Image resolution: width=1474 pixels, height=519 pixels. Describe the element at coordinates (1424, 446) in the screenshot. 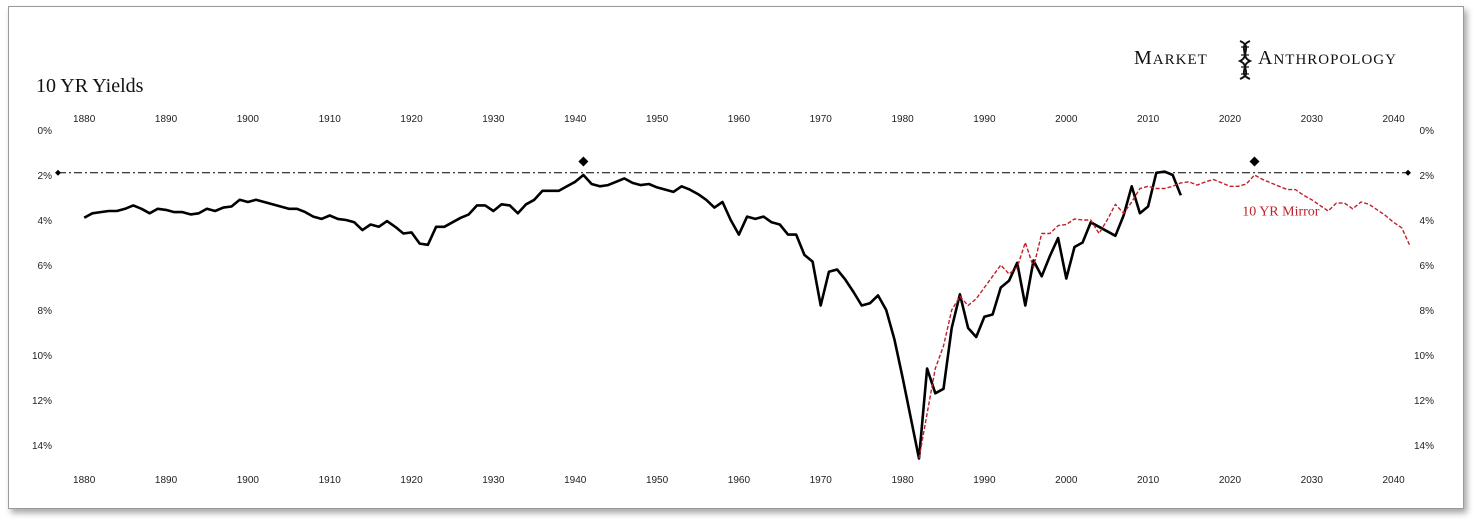

I see `y-tick-label-right: 14%` at that location.